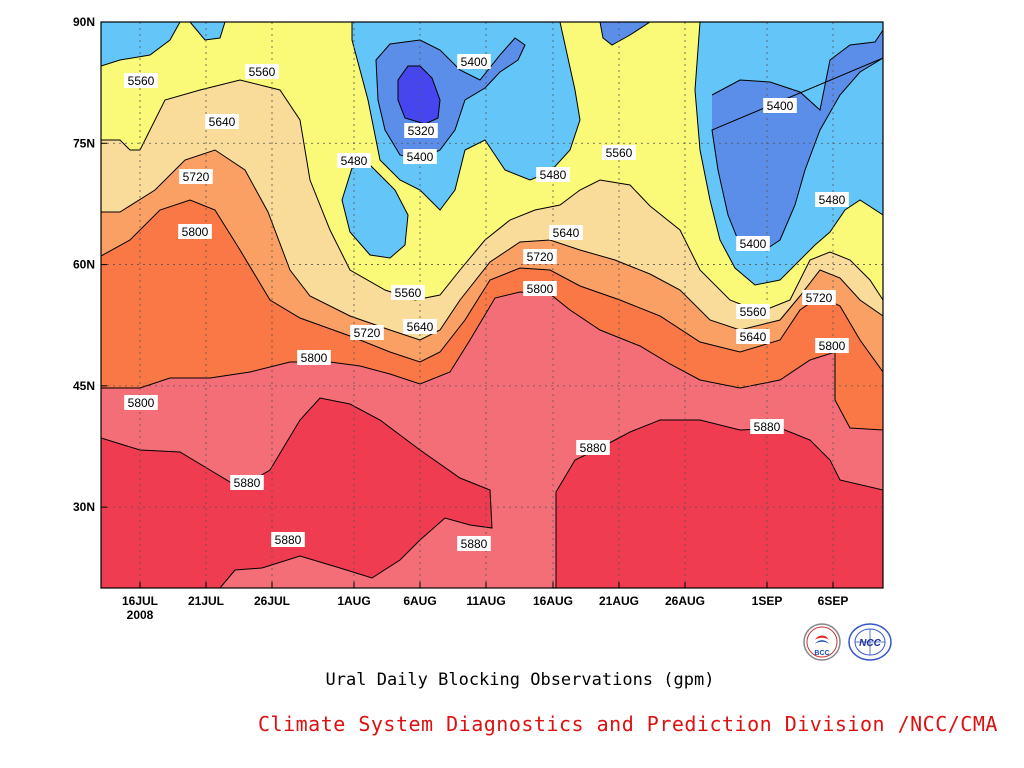 This screenshot has width=1024, height=768. I want to click on svg-text: NCC, so click(870, 643).